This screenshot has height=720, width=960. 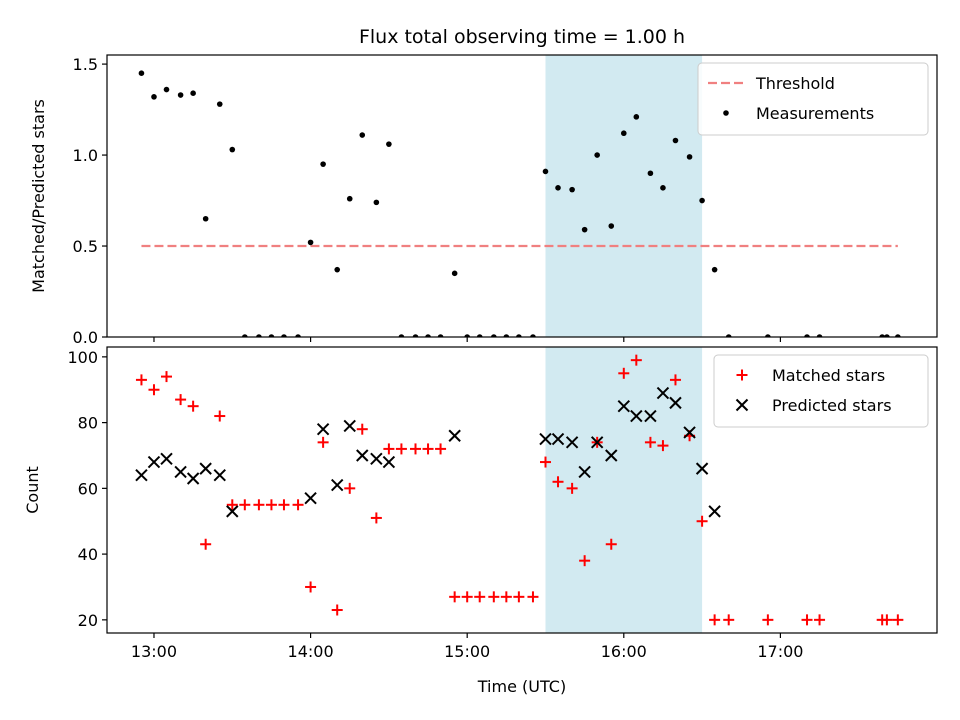 What do you see at coordinates (88, 423) in the screenshot?
I see `y-tick-label: 80` at bounding box center [88, 423].